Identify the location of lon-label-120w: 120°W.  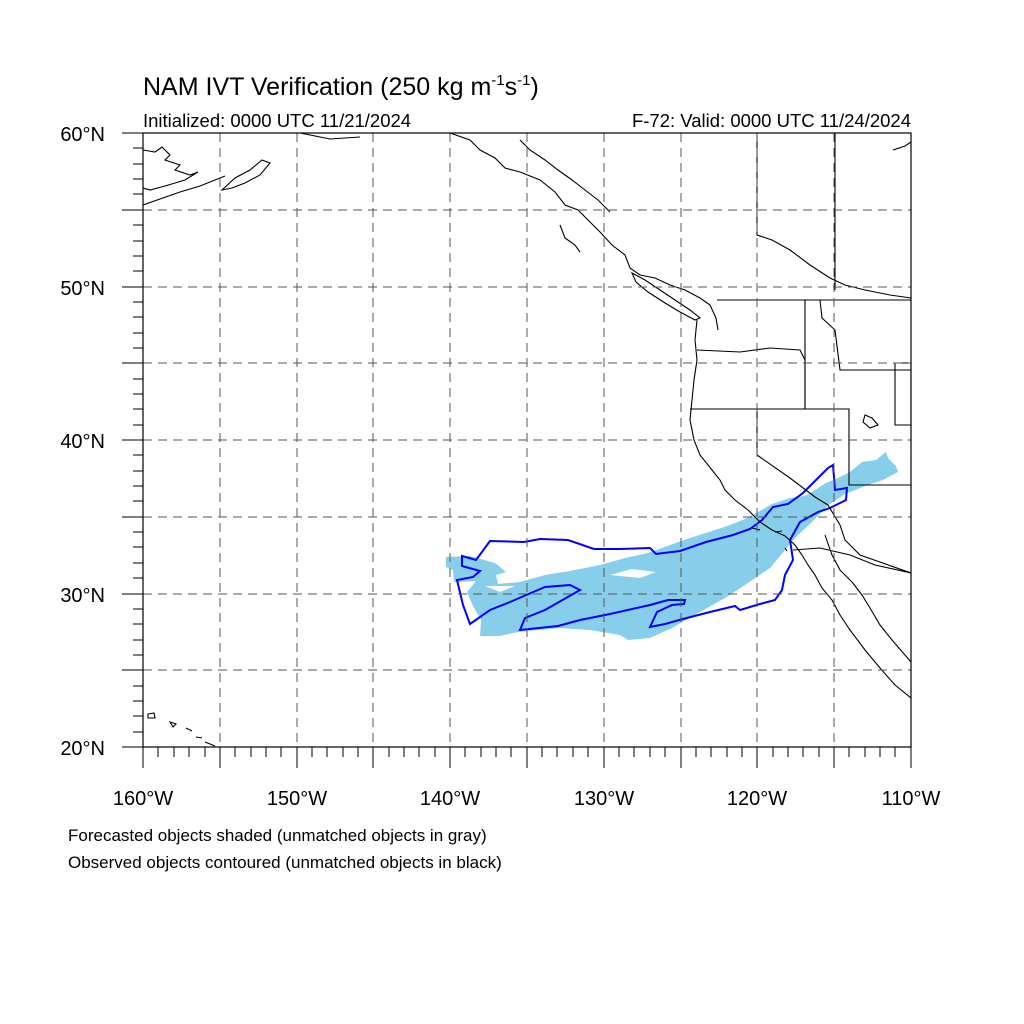
(757, 799).